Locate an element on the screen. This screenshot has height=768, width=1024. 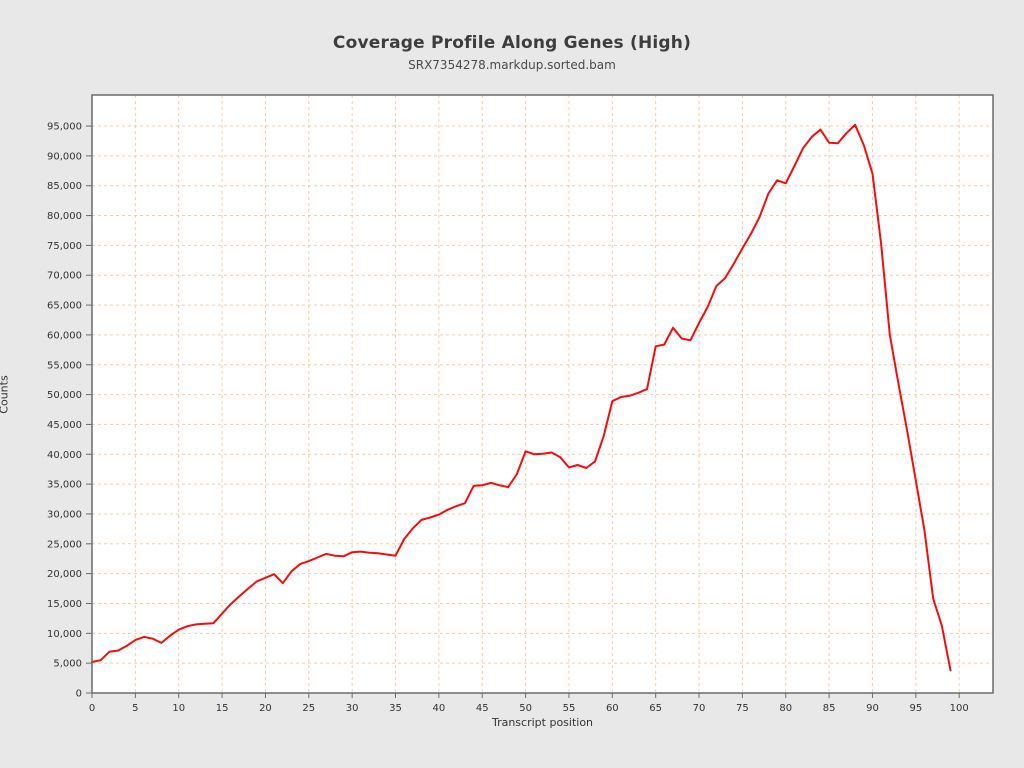
y-tick-label: 30,000 is located at coordinates (64, 514).